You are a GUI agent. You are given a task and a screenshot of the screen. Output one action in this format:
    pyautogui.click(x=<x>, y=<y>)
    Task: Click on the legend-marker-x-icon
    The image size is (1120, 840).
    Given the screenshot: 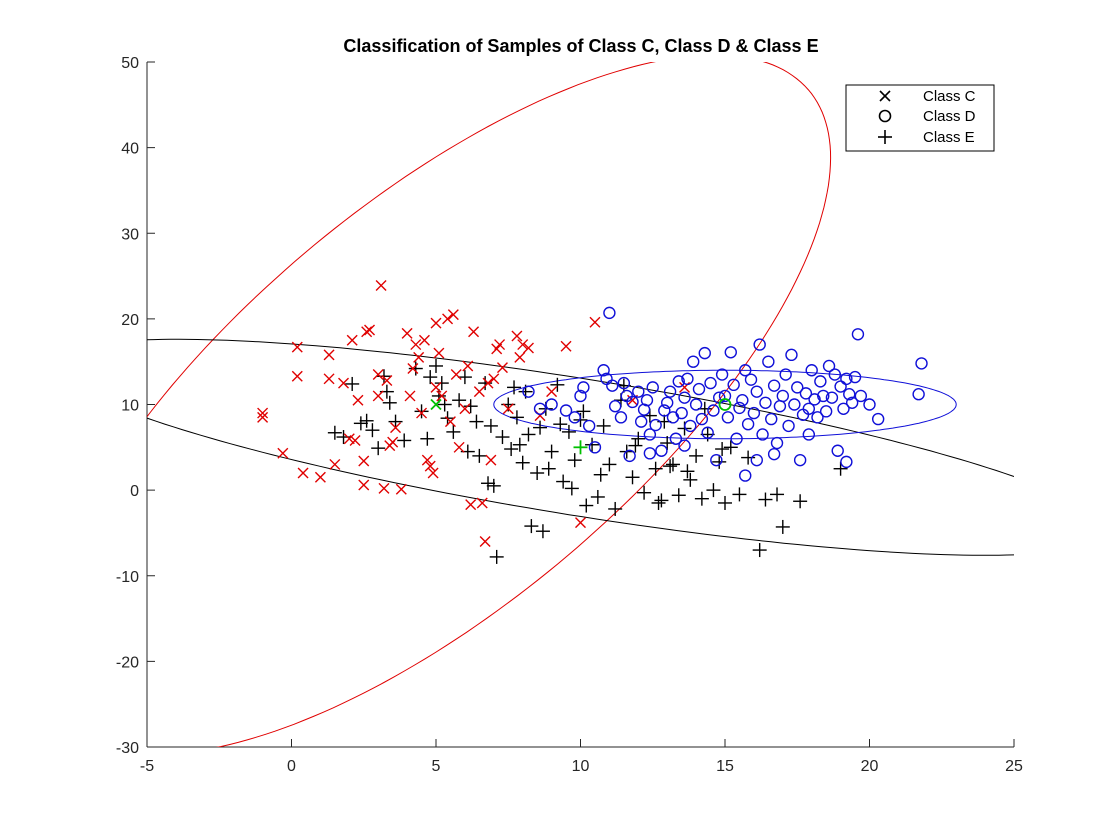 What is the action you would take?
    pyautogui.click(x=885, y=96)
    